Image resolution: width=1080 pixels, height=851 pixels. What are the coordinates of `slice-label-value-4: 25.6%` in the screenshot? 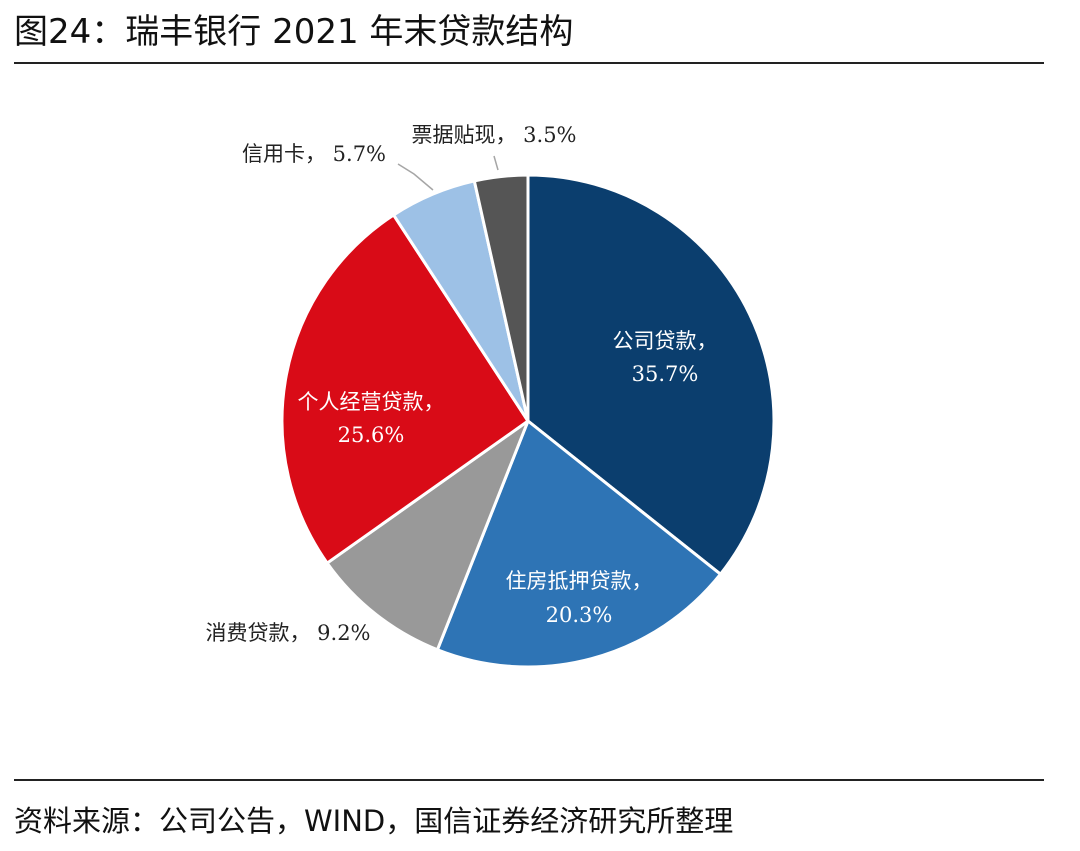 It's located at (371, 435).